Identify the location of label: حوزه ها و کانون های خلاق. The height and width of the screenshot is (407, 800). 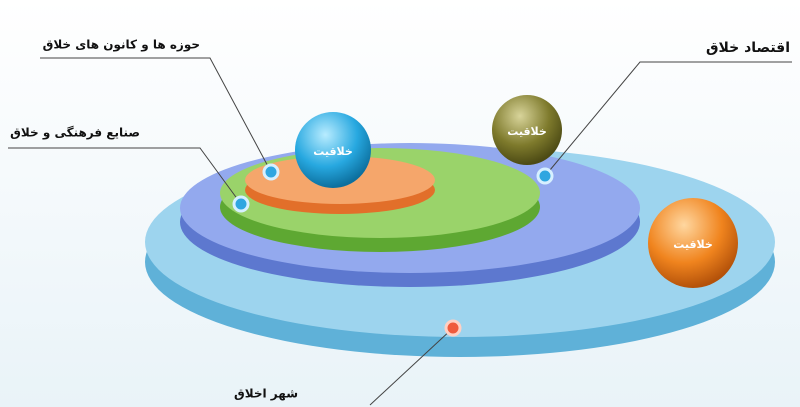
(121, 45).